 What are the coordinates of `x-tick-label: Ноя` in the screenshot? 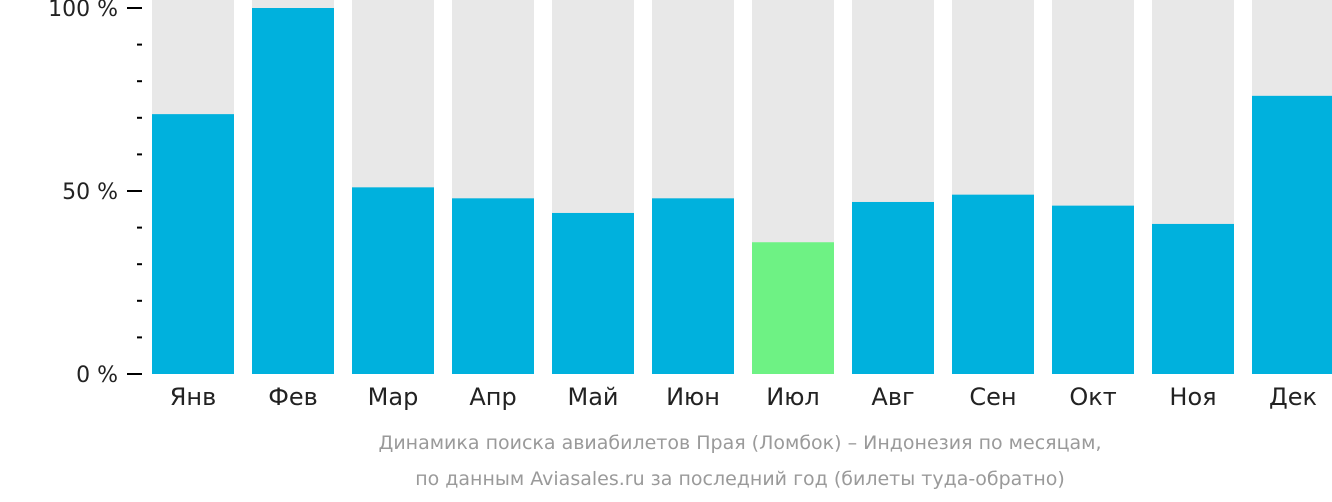 It's located at (1192, 397).